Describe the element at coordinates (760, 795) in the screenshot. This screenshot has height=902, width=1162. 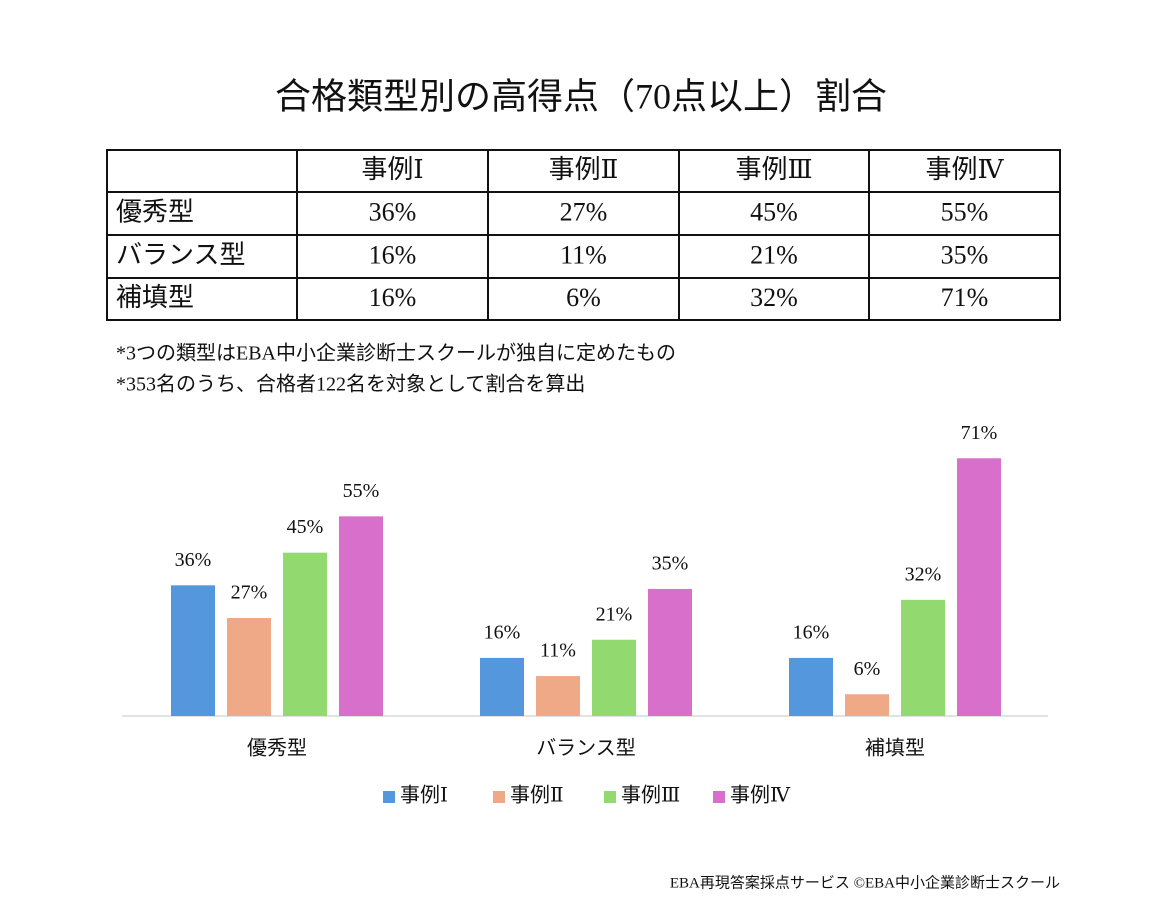
I see `legend-label: 事例Ⅳ` at that location.